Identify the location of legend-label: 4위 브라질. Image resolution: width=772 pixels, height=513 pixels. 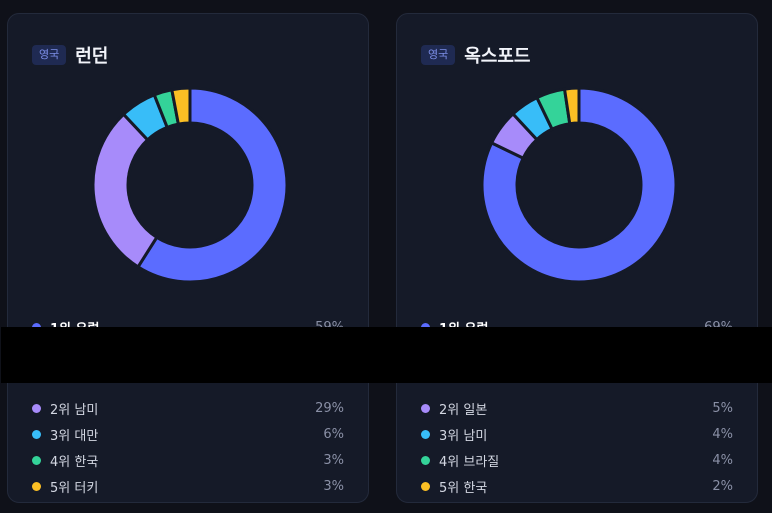
(469, 462).